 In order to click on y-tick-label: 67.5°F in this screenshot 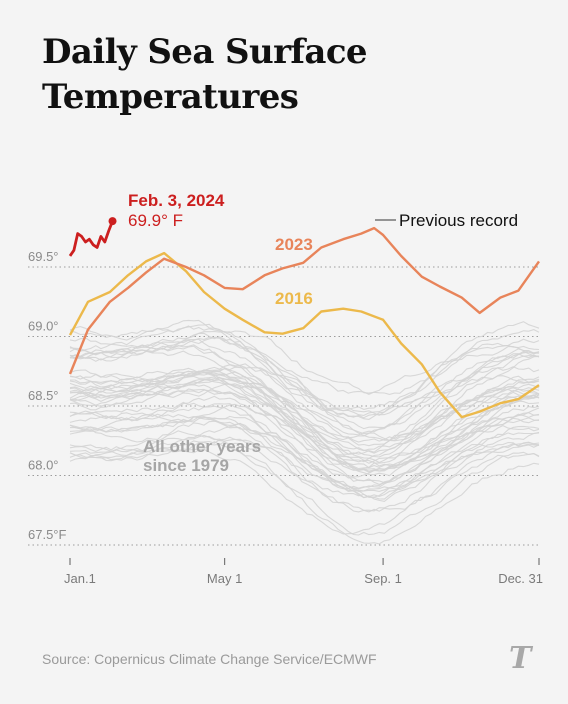, I will do `click(47, 534)`.